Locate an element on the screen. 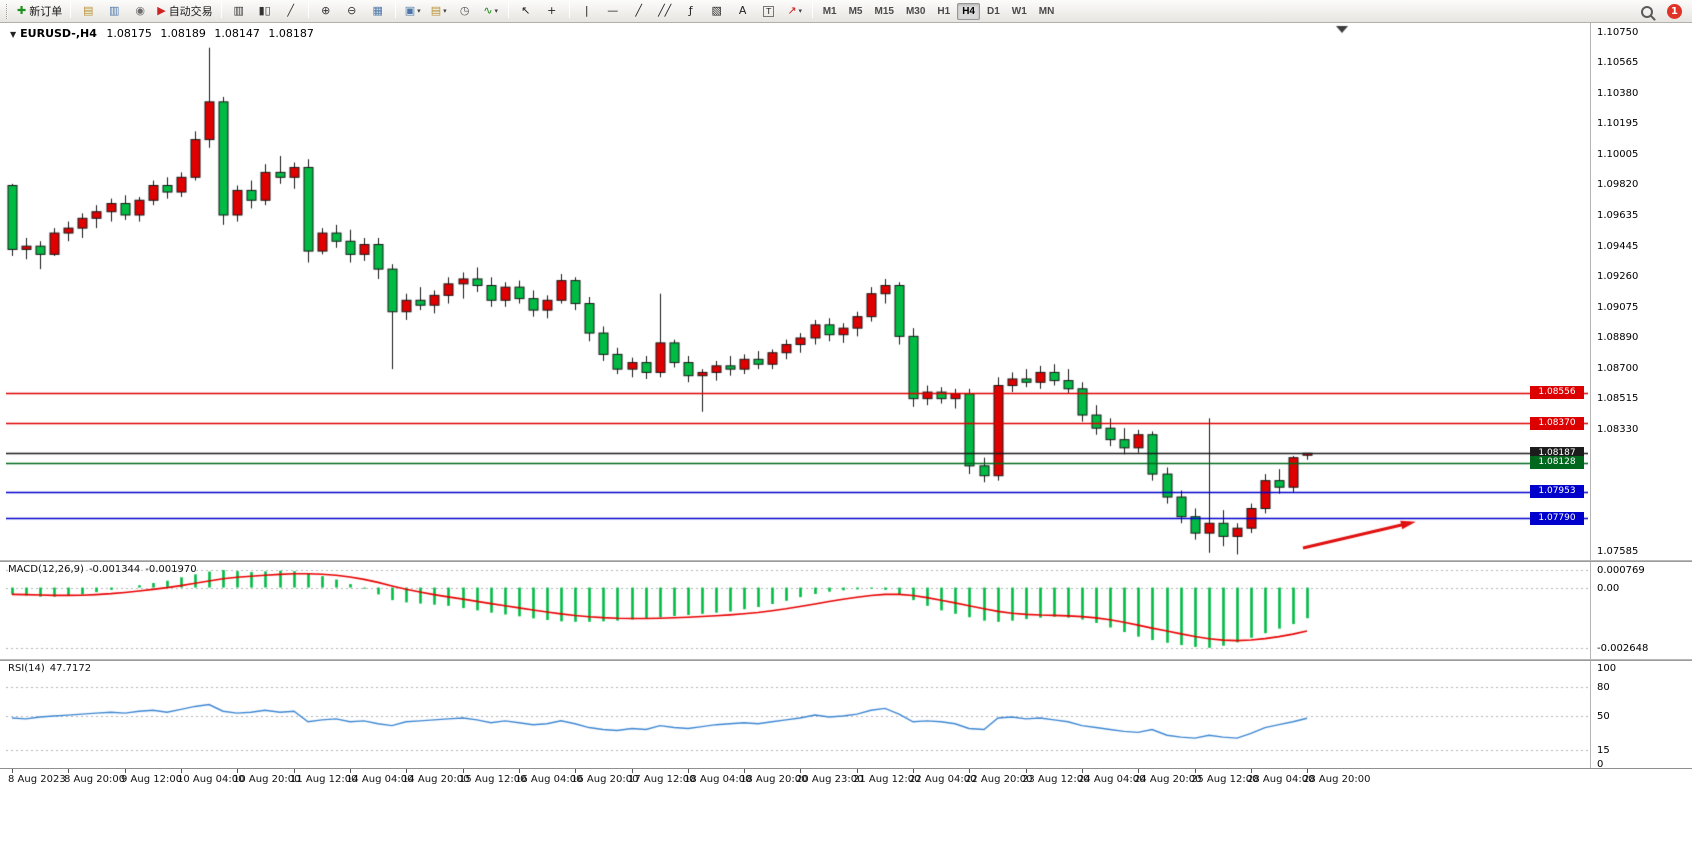 The image size is (1692, 853). data-window-button: ▥ is located at coordinates (114, 10).